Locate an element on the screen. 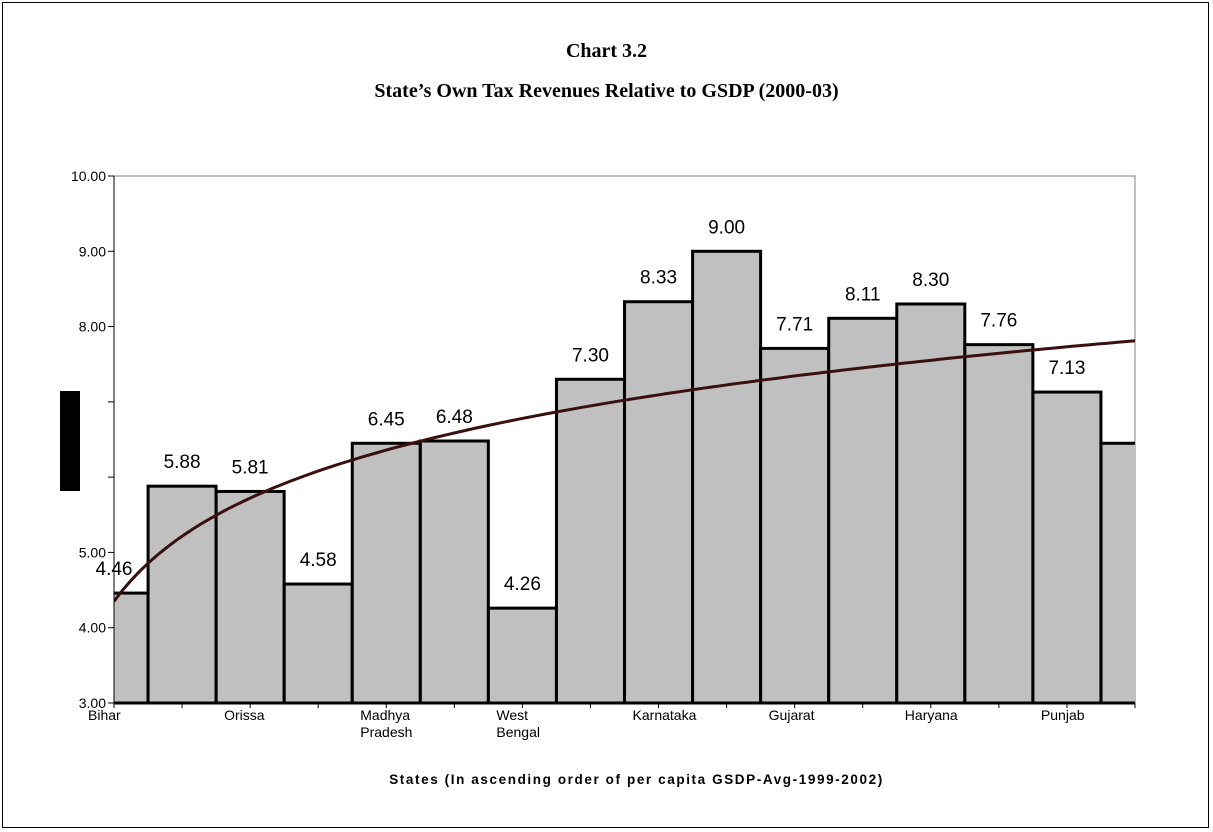 The height and width of the screenshot is (832, 1213). data-label: 7.30 is located at coordinates (590, 355).